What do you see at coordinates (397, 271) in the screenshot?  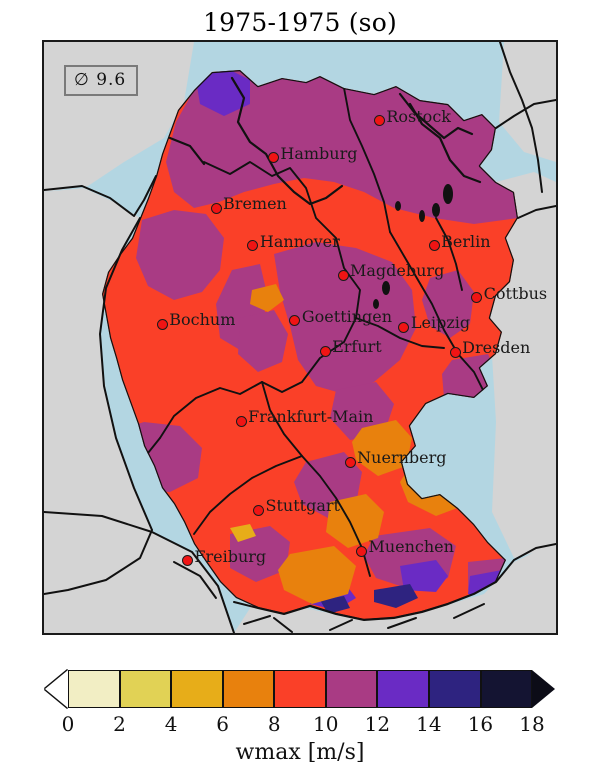 I see `city-label: Magdeburg` at bounding box center [397, 271].